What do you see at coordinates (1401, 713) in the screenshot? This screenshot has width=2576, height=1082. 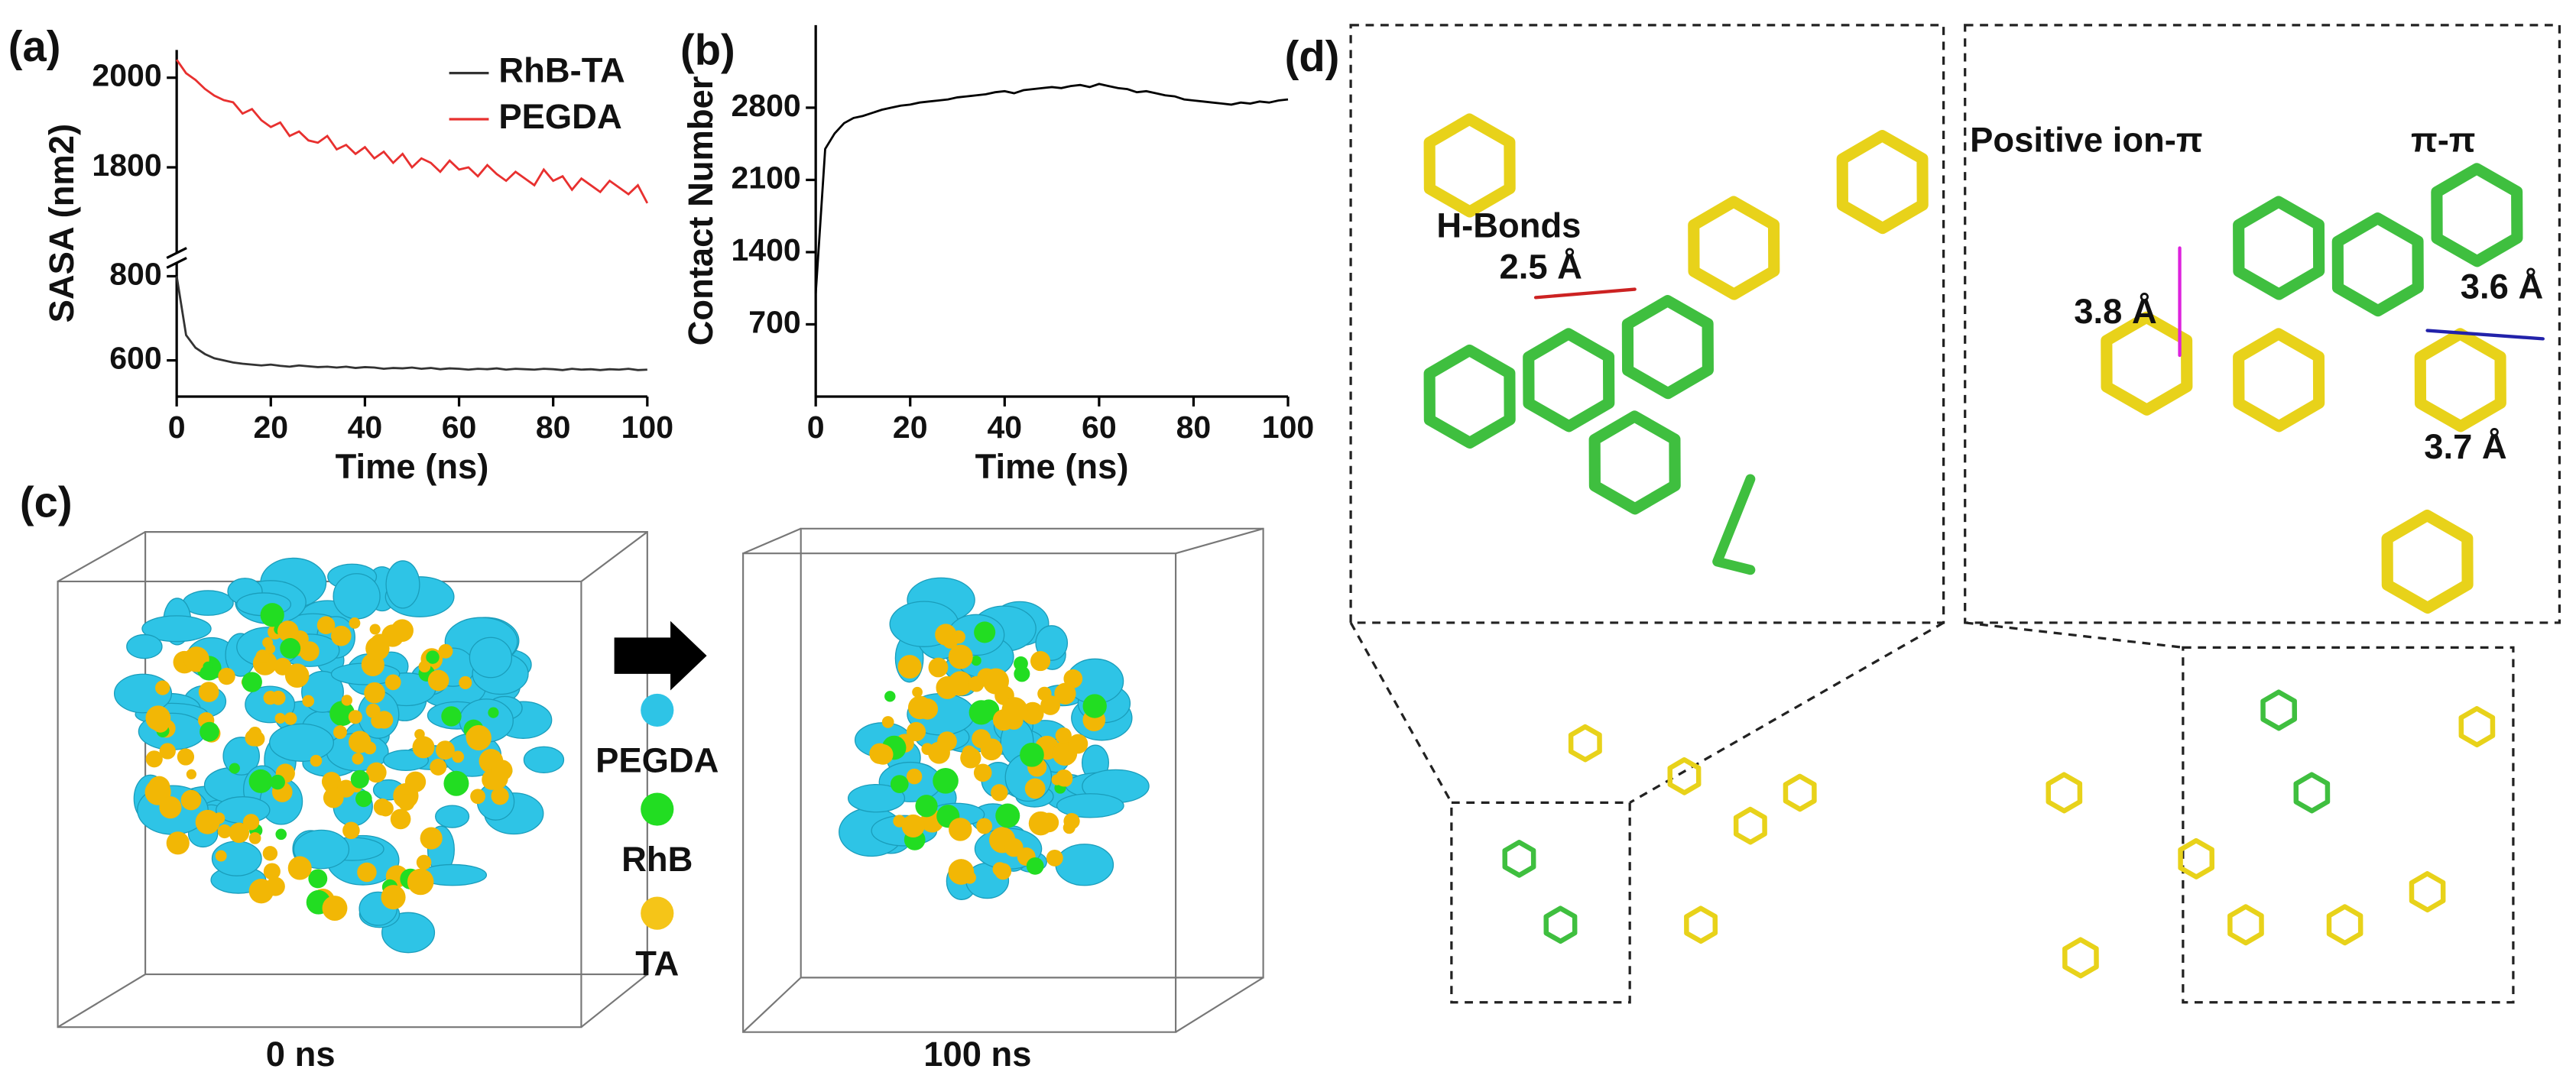 I see `connector` at bounding box center [1401, 713].